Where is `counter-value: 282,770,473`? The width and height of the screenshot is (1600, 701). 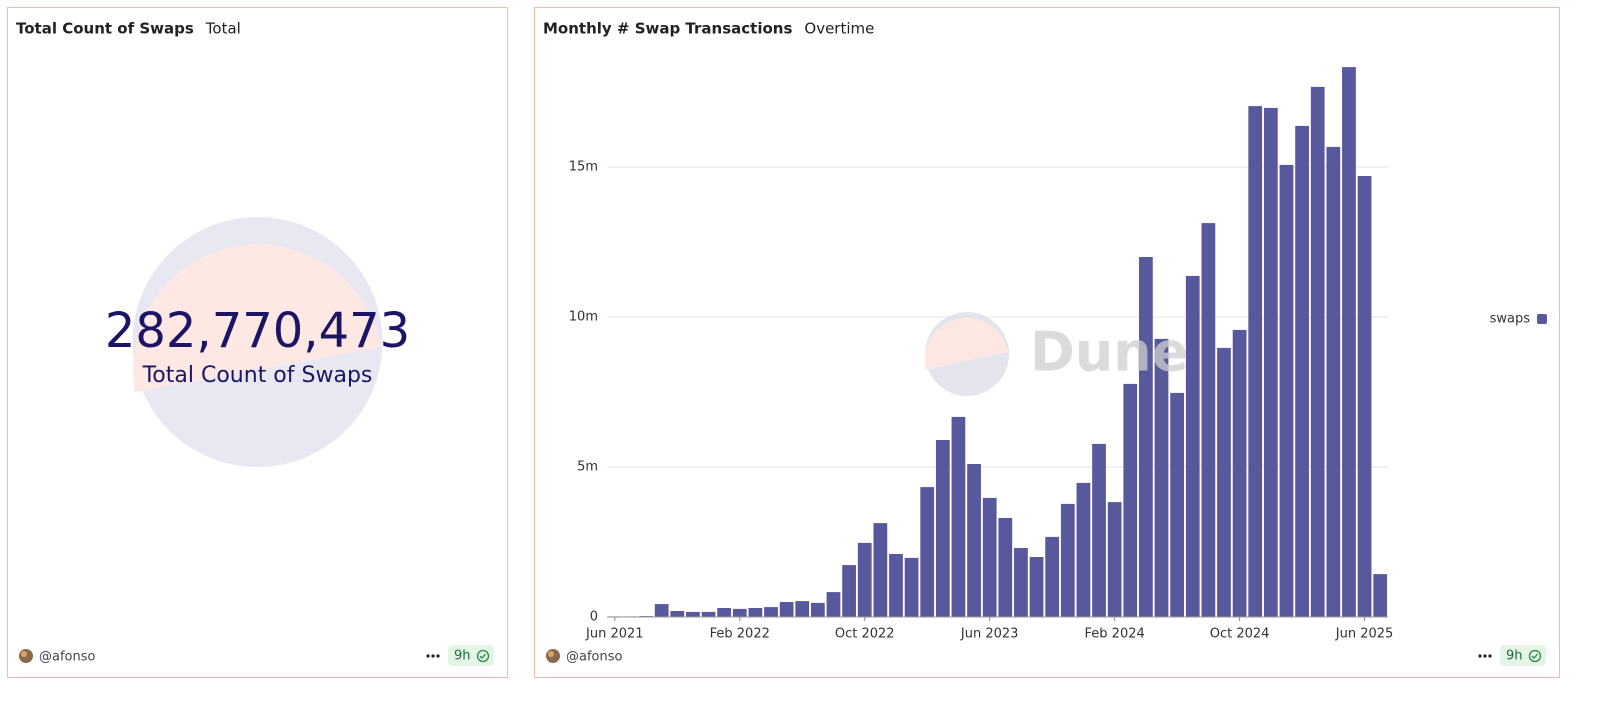
counter-value: 282,770,473 is located at coordinates (257, 331).